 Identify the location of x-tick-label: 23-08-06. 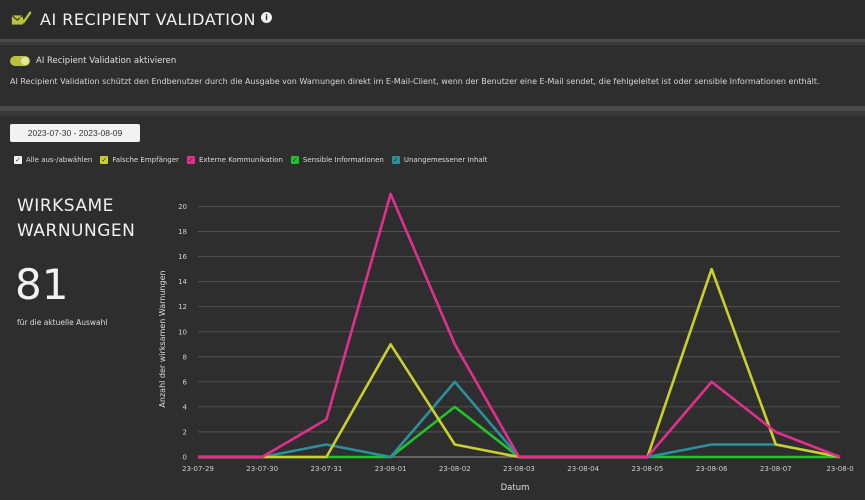
(712, 469).